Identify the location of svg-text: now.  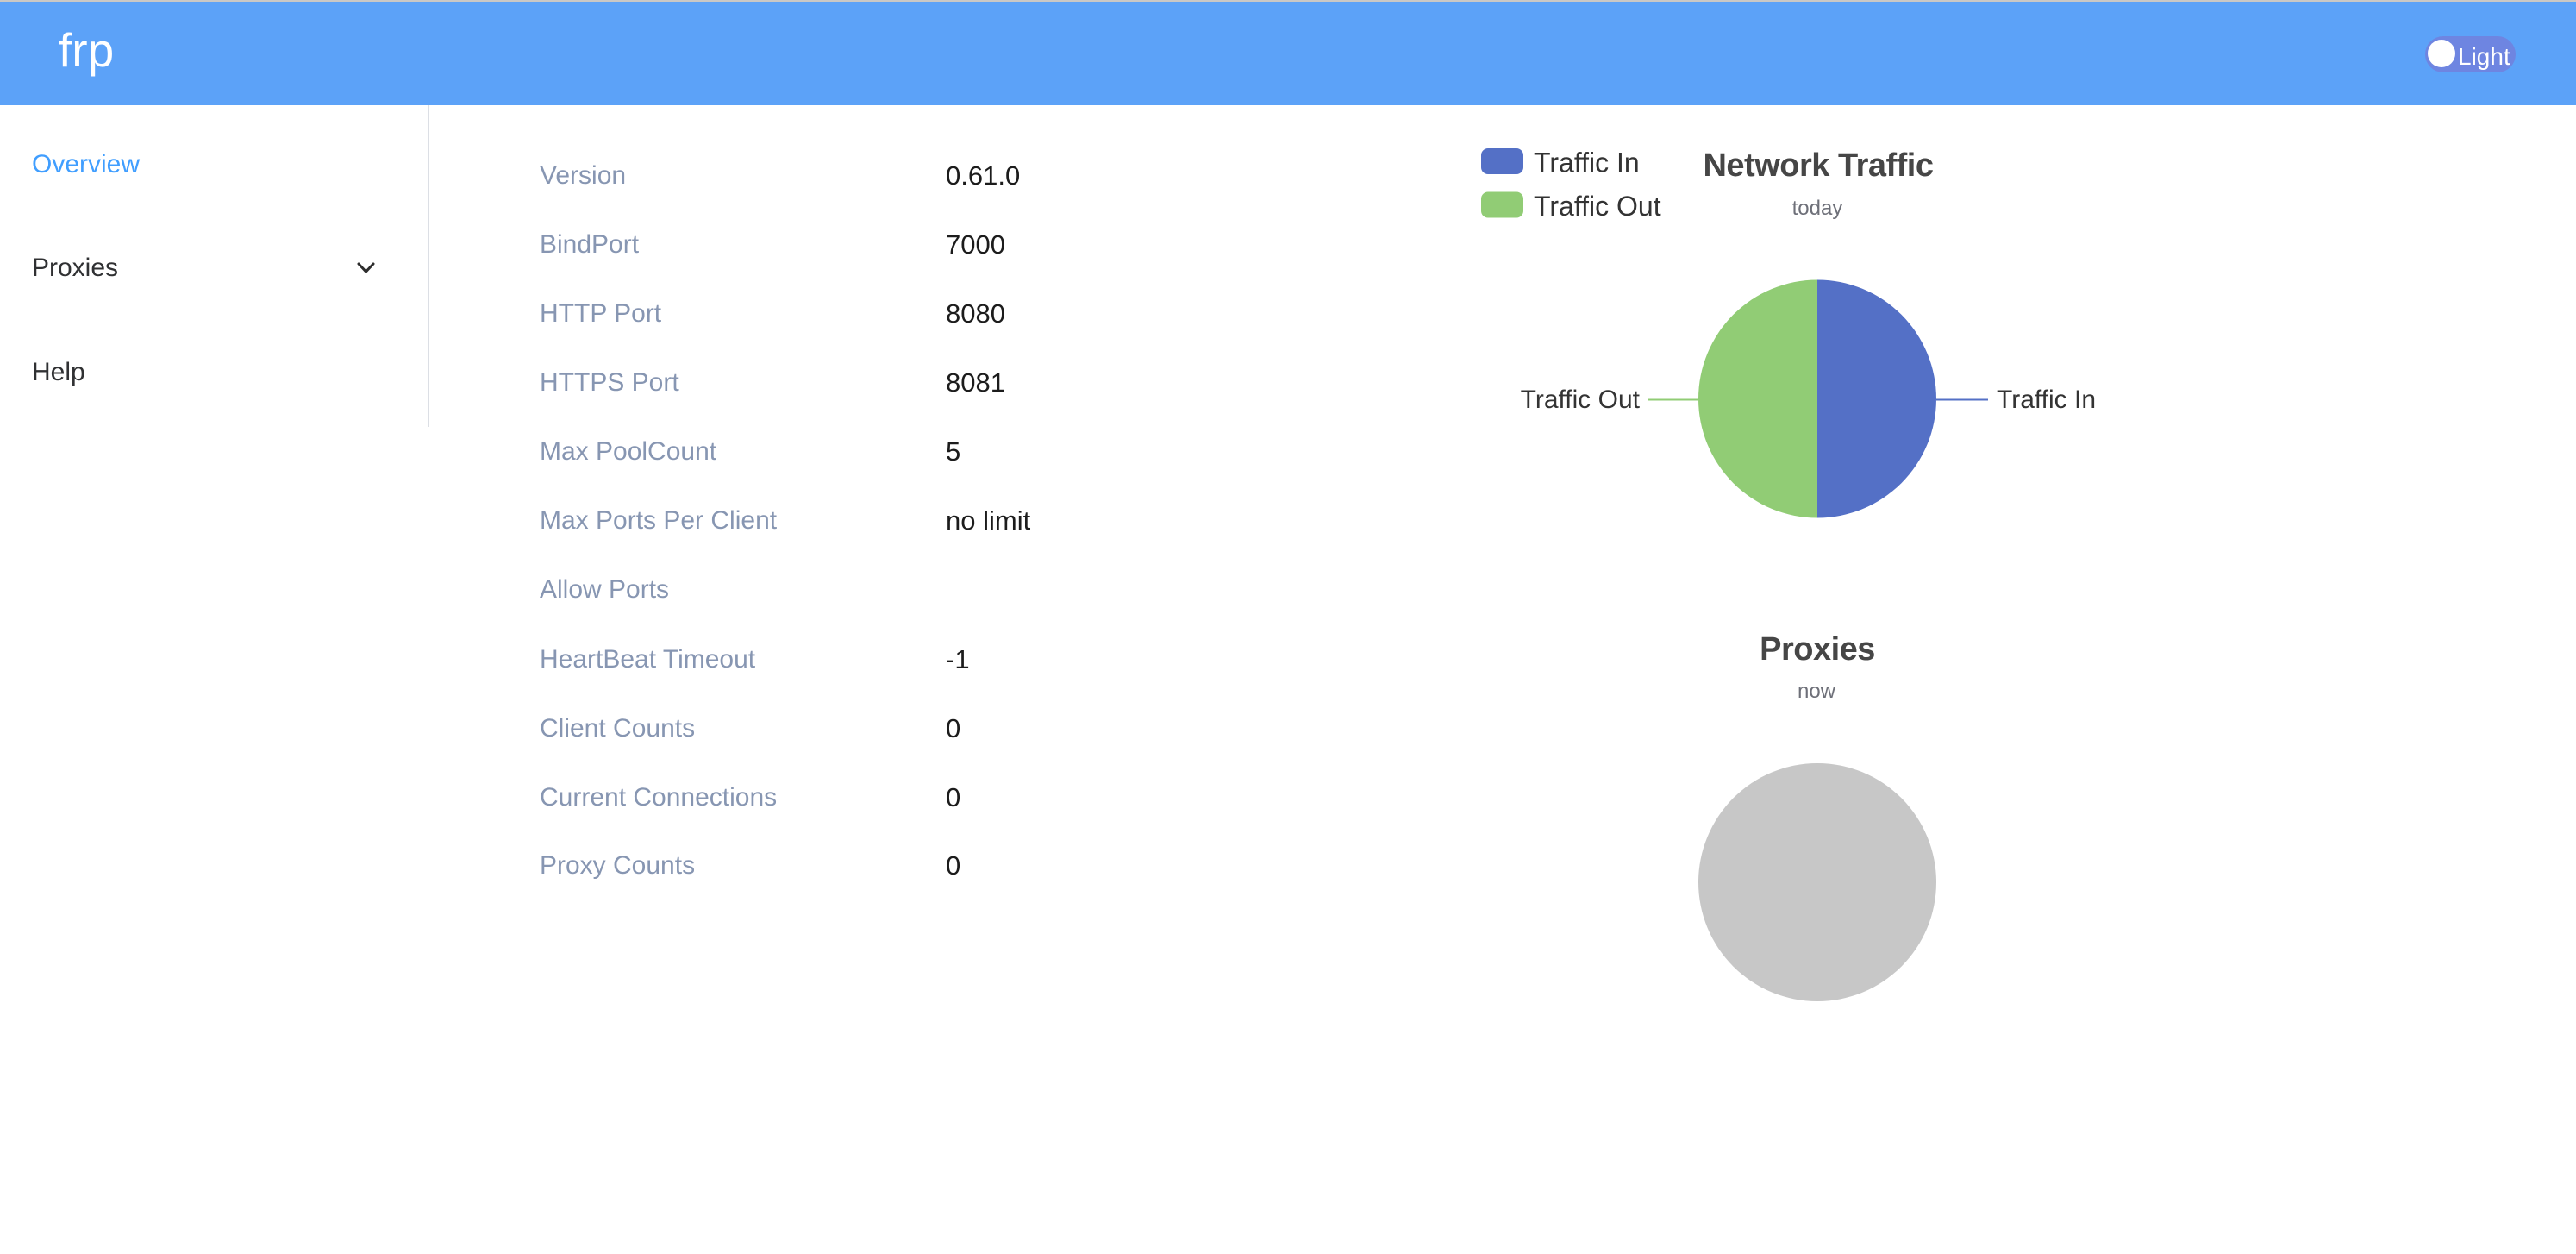
(1817, 691).